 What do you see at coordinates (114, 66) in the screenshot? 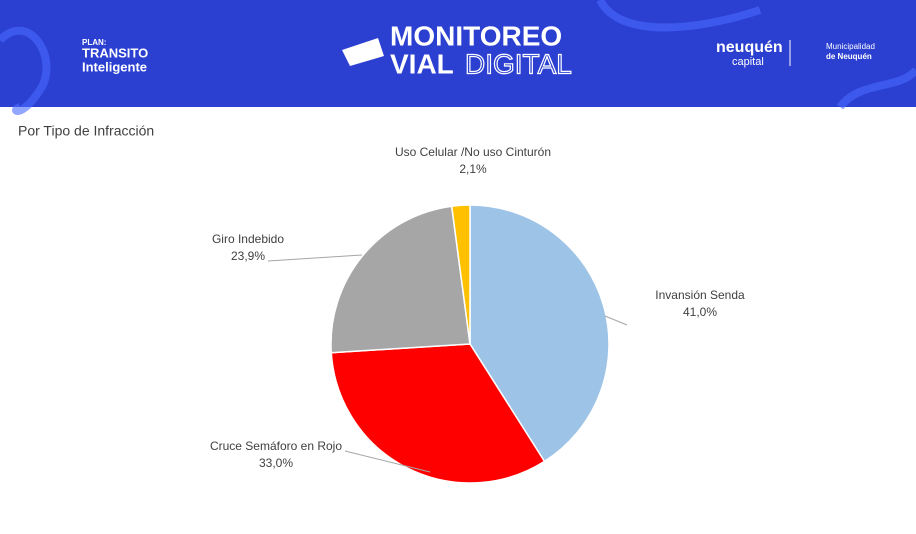
I see `plan-sub: Inteligente` at bounding box center [114, 66].